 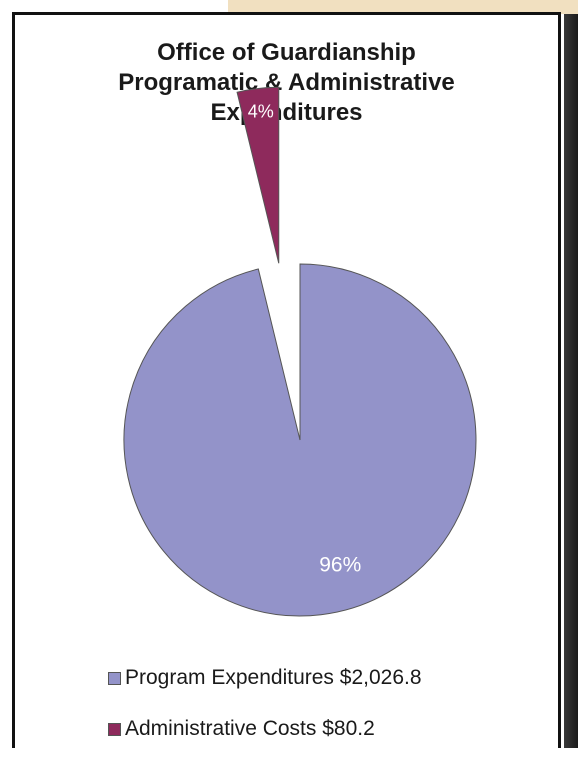 I want to click on legend-swatch-program, so click(x=114, y=678).